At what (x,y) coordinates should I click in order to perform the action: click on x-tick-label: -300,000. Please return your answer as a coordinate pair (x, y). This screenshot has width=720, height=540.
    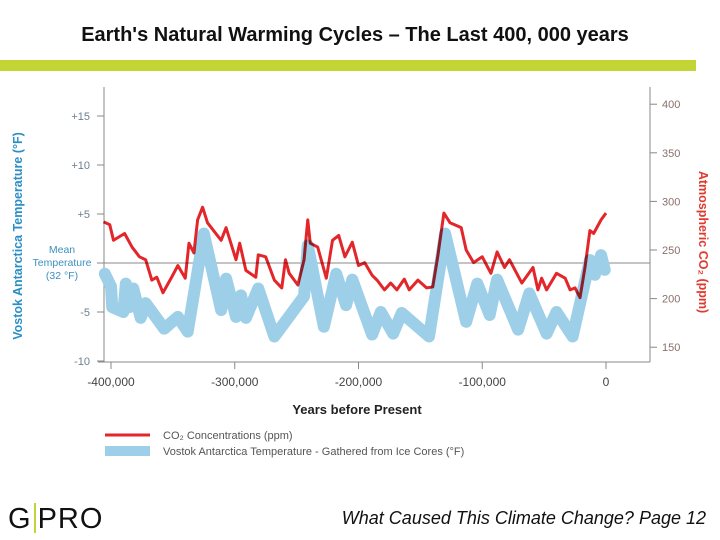
    Looking at the image, I should click on (235, 382).